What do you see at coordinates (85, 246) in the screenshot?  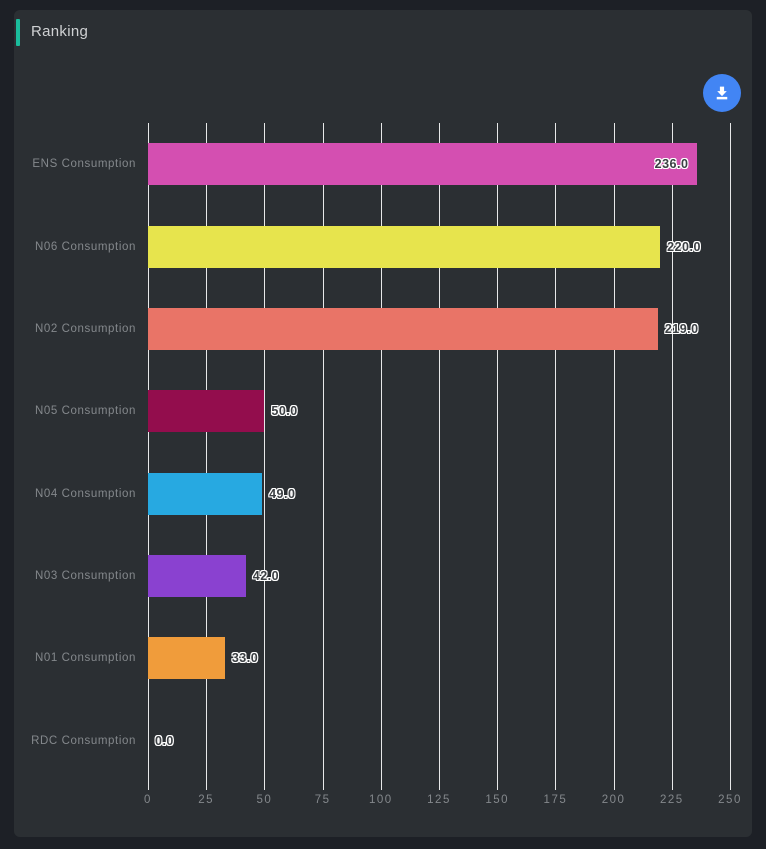 I see `category-label: N06 Consumption` at bounding box center [85, 246].